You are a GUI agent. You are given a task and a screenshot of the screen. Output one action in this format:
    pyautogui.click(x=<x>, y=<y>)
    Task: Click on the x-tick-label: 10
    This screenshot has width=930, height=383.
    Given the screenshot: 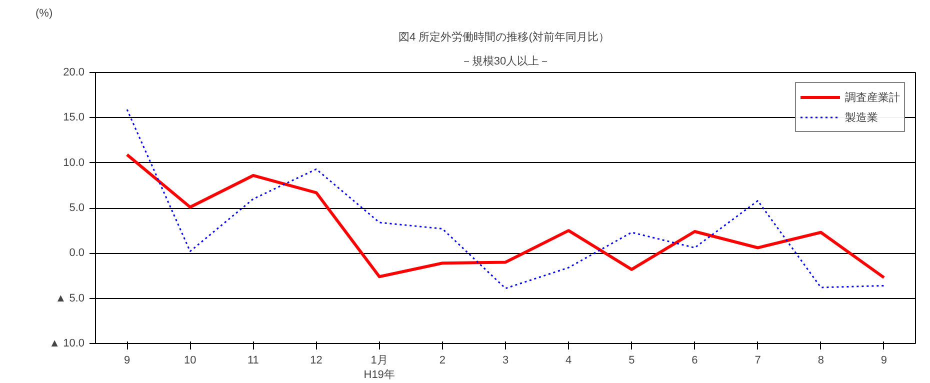 What is the action you would take?
    pyautogui.click(x=190, y=360)
    